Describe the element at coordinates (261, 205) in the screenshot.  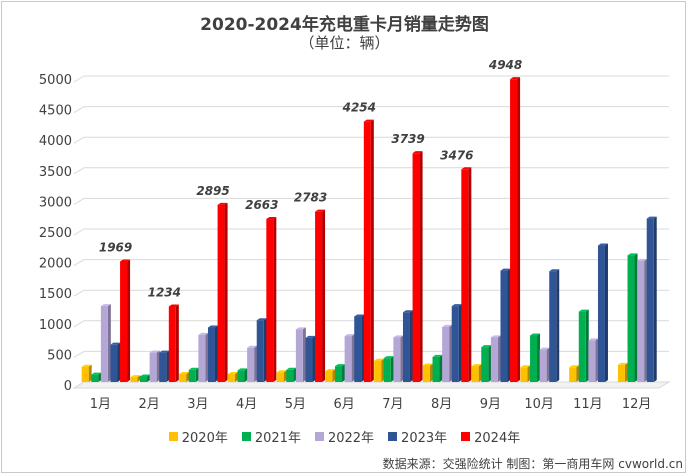
I see `data-label: 2663` at that location.